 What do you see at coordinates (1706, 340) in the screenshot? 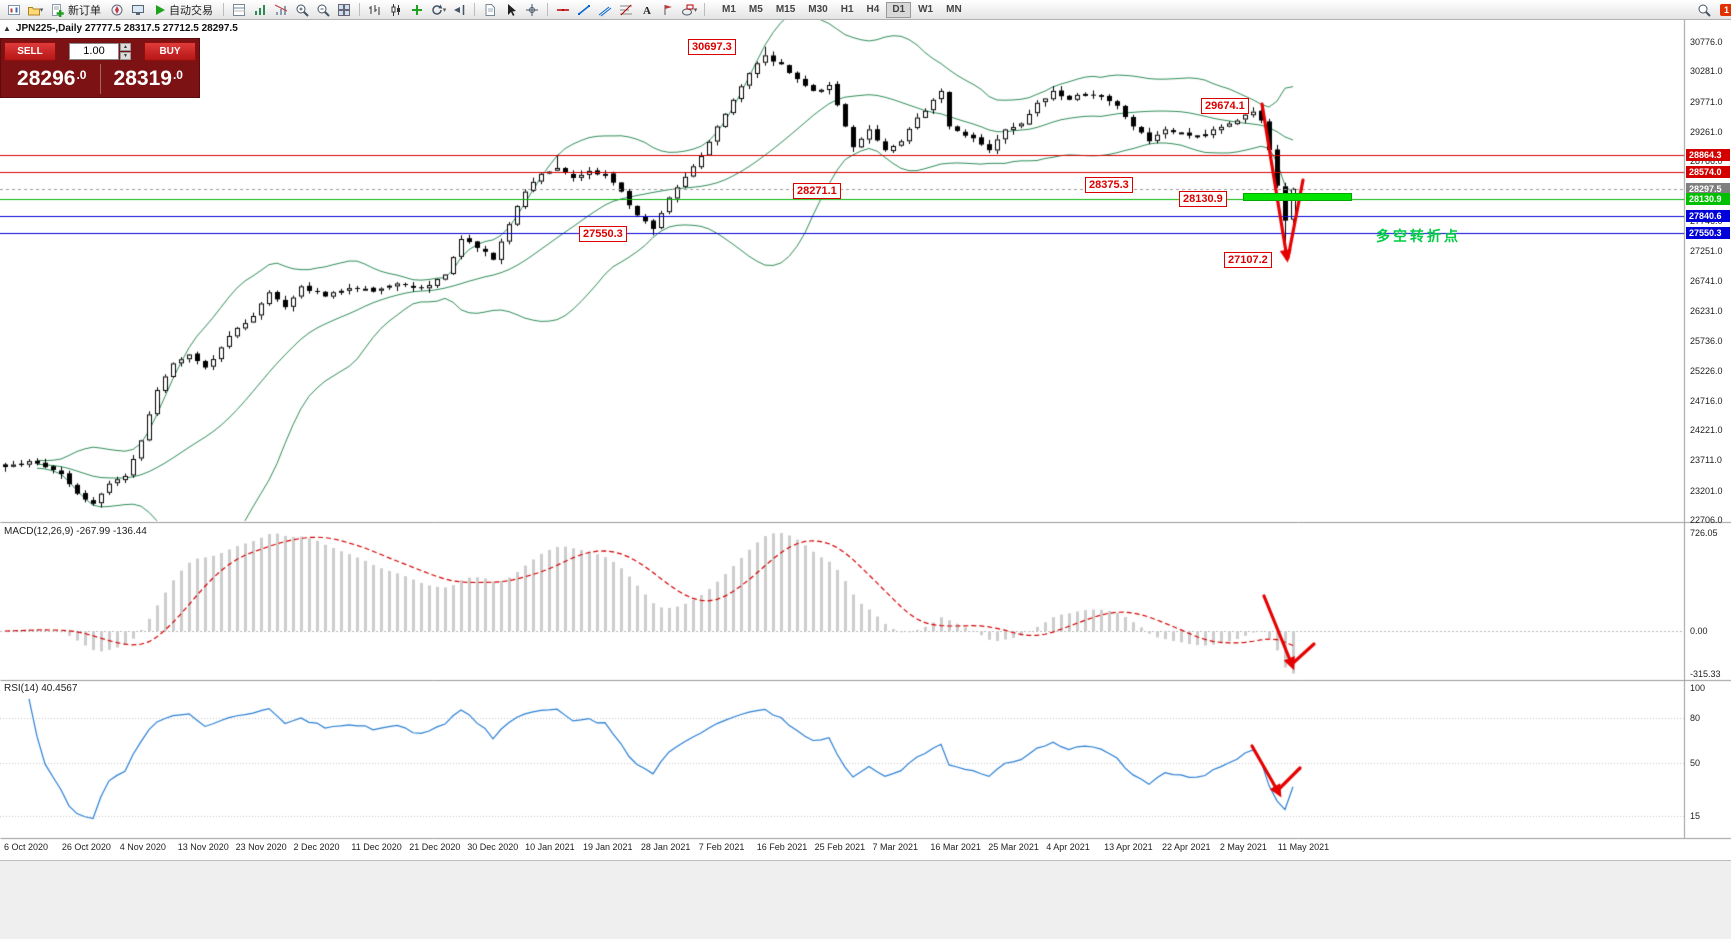
I see `price-scale-tick: 25736.0` at bounding box center [1706, 340].